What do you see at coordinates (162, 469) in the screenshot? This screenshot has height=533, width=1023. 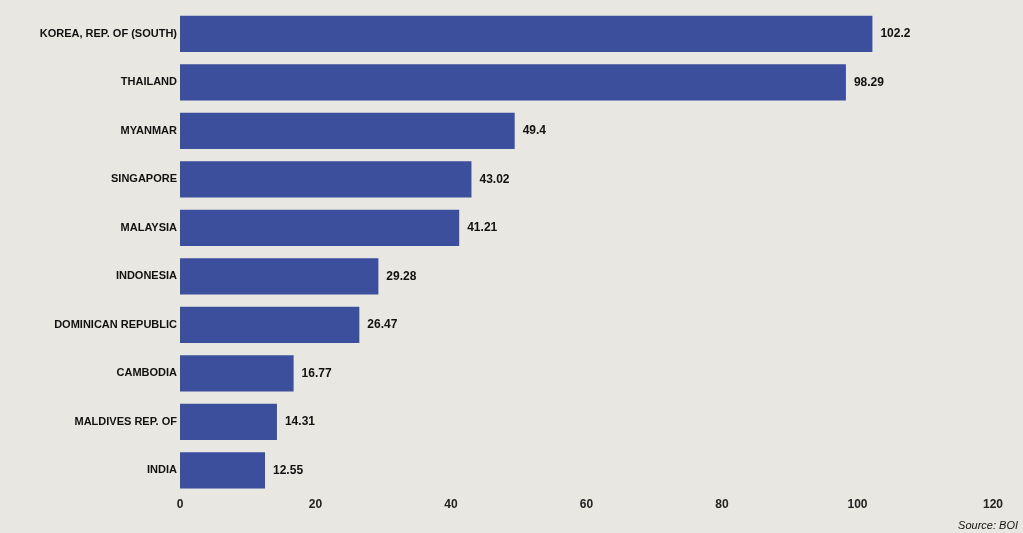 I see `y-tick-label: INDIA` at bounding box center [162, 469].